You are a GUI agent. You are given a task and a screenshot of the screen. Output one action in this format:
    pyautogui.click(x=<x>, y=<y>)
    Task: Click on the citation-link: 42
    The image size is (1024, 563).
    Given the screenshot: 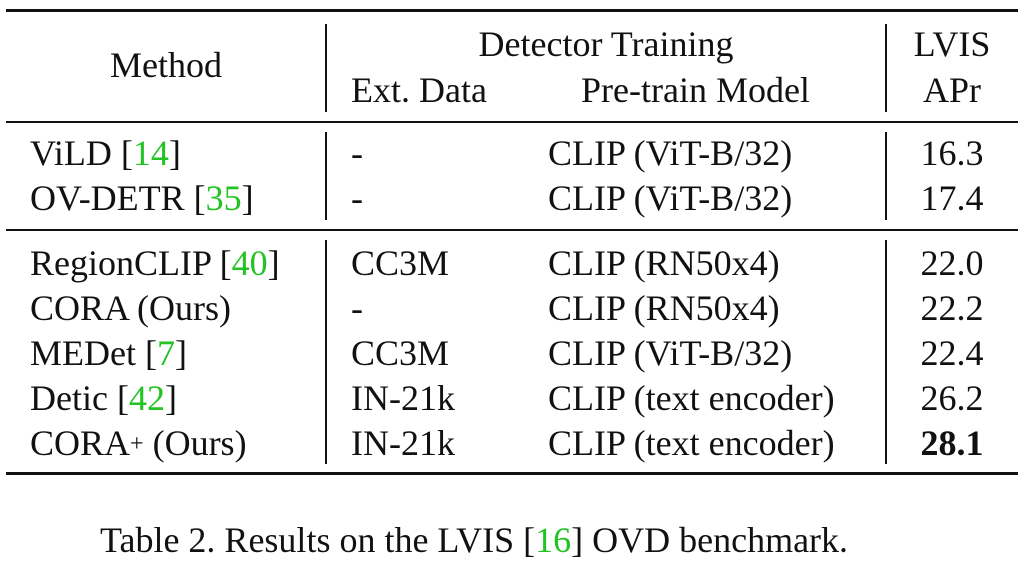 What is the action you would take?
    pyautogui.click(x=146, y=398)
    